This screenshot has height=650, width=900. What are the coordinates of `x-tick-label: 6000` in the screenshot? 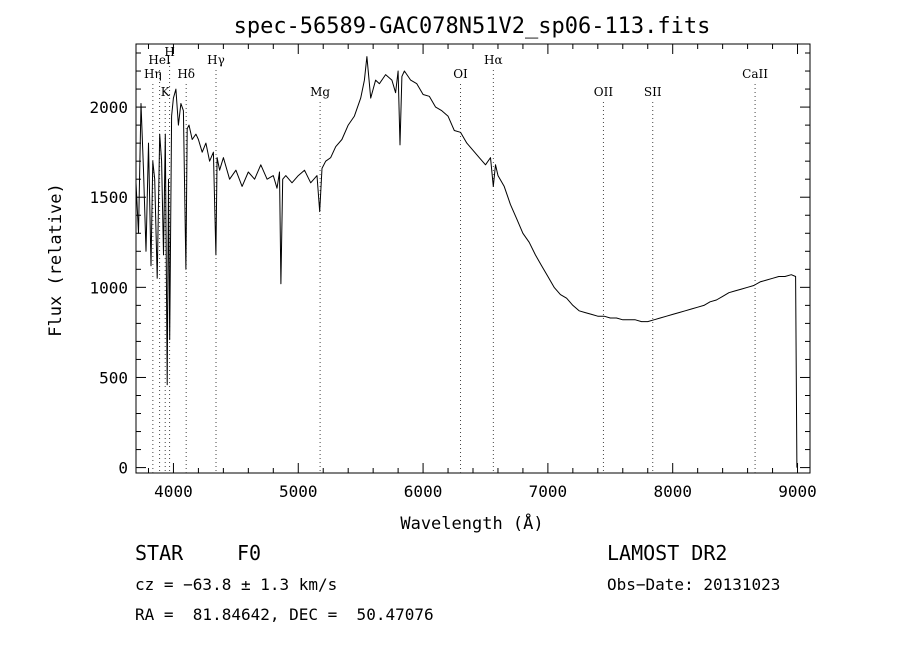 It's located at (423, 491).